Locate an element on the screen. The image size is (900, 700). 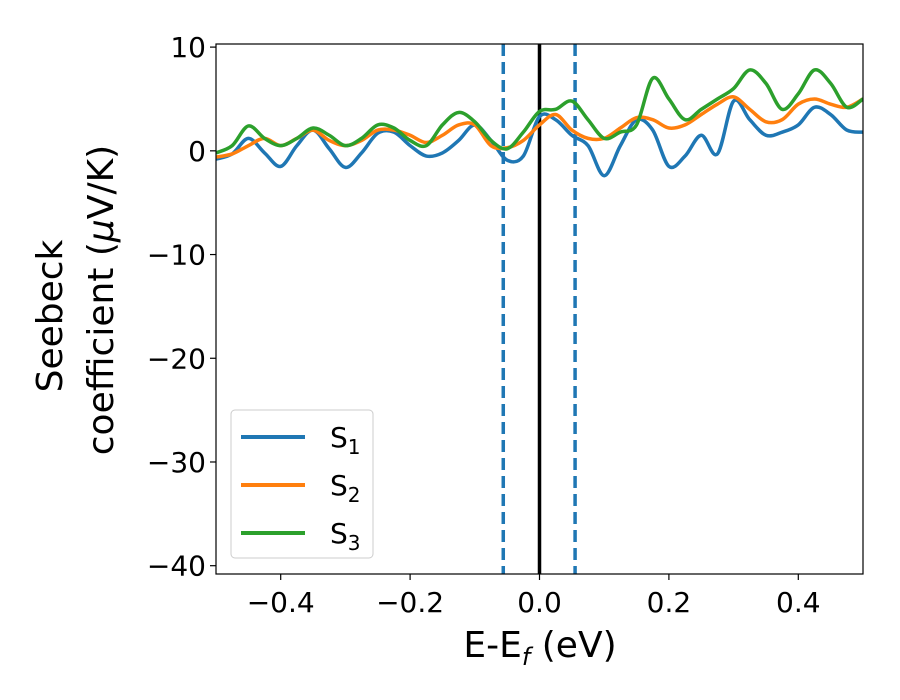
legend: S1 S2 S3 is located at coordinates (302, 484).